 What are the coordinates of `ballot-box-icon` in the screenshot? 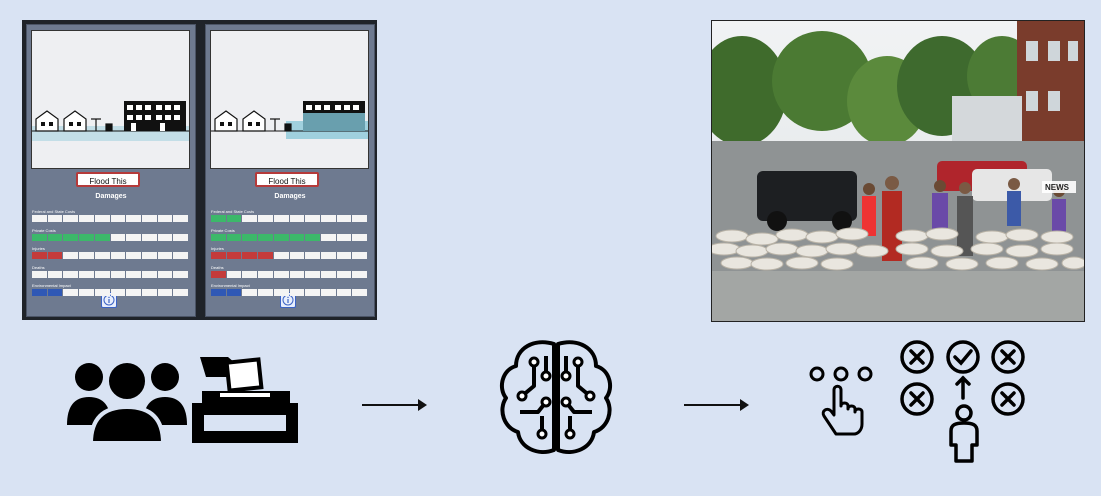 It's located at (245, 401).